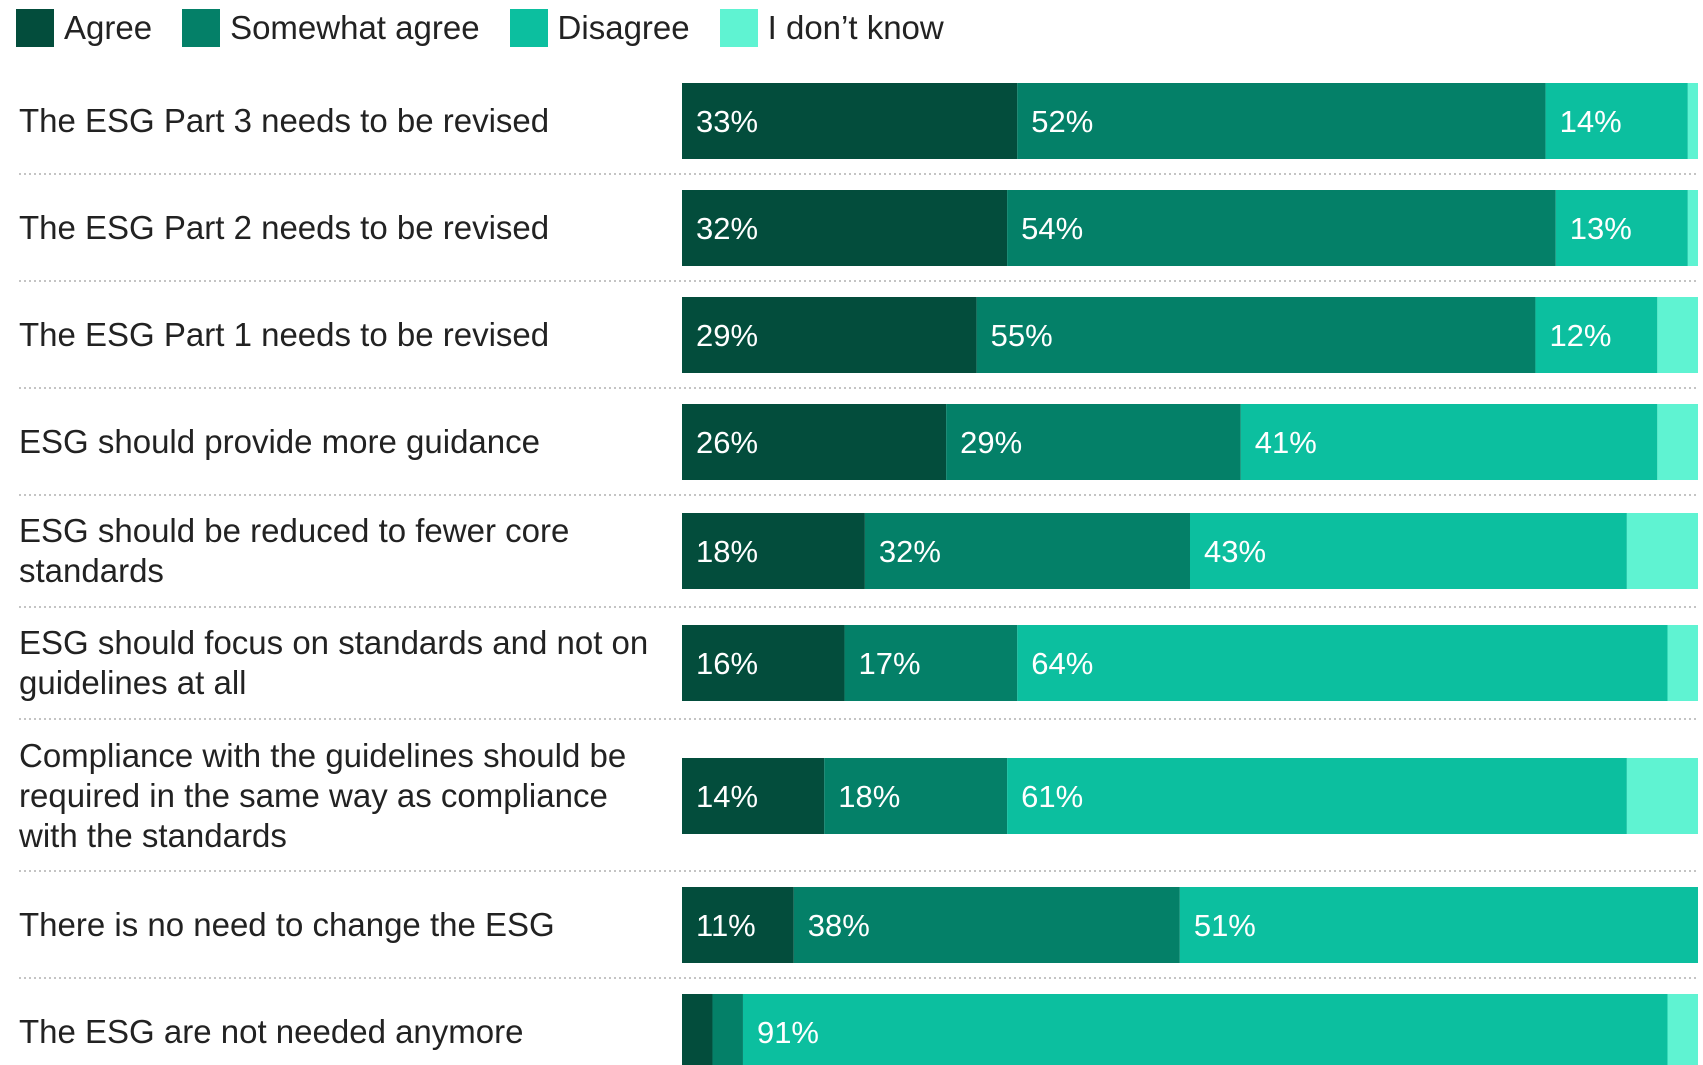 The image size is (1703, 1065). I want to click on value-label: 52%, so click(1062, 121).